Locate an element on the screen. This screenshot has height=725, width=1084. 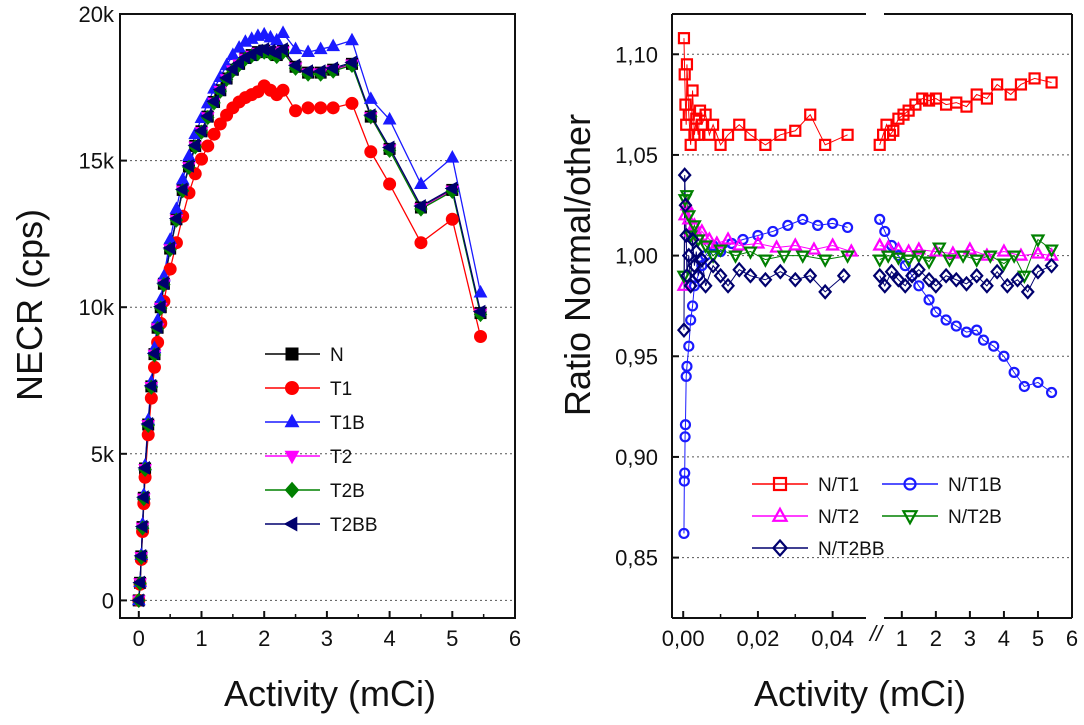
legend-label-n-t2bb: N/T2BB is located at coordinates (851, 549).